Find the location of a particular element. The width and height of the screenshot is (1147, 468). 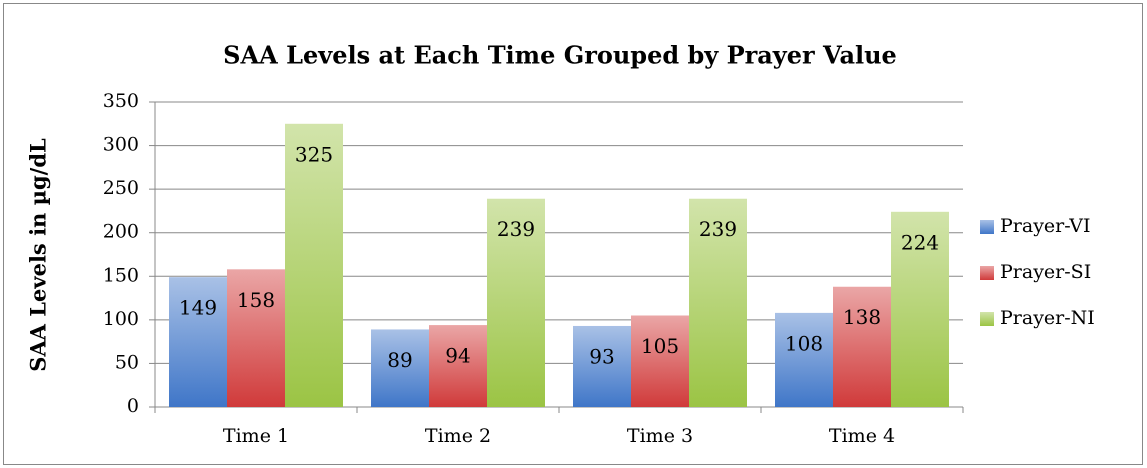

data-label: 158 is located at coordinates (256, 300).